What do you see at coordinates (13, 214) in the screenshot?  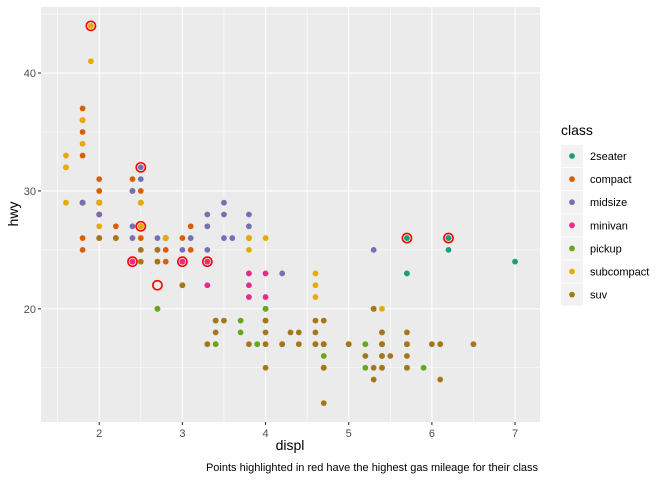 I see `y-axis-title: hwy` at bounding box center [13, 214].